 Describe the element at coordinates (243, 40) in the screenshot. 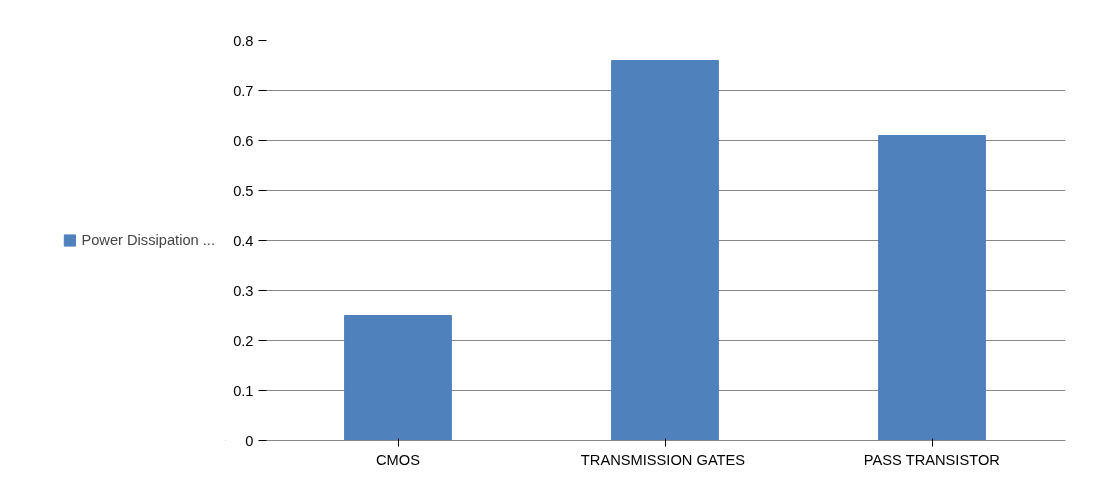

I see `y-tick-label: 0.8` at that location.